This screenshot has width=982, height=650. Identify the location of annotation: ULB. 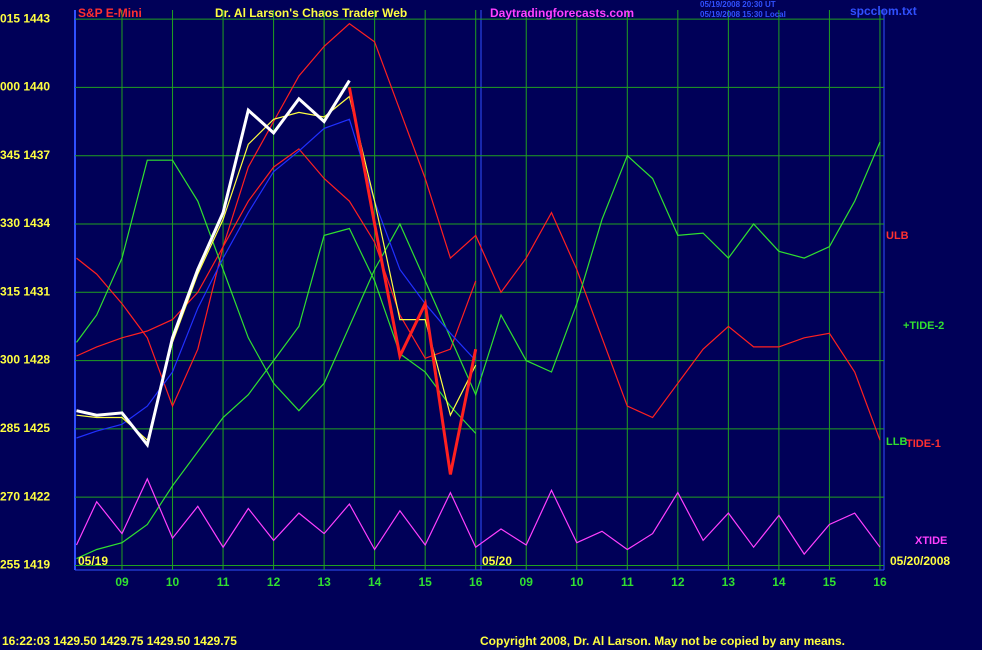
(897, 236).